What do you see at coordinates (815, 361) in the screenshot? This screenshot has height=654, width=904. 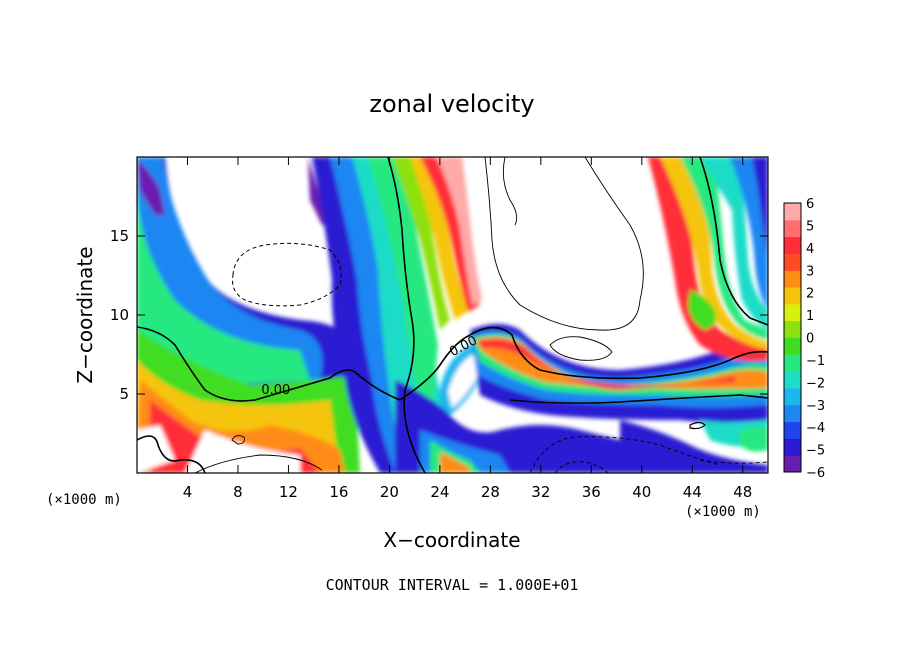 I see `colorbar-tick-label: −1` at bounding box center [815, 361].